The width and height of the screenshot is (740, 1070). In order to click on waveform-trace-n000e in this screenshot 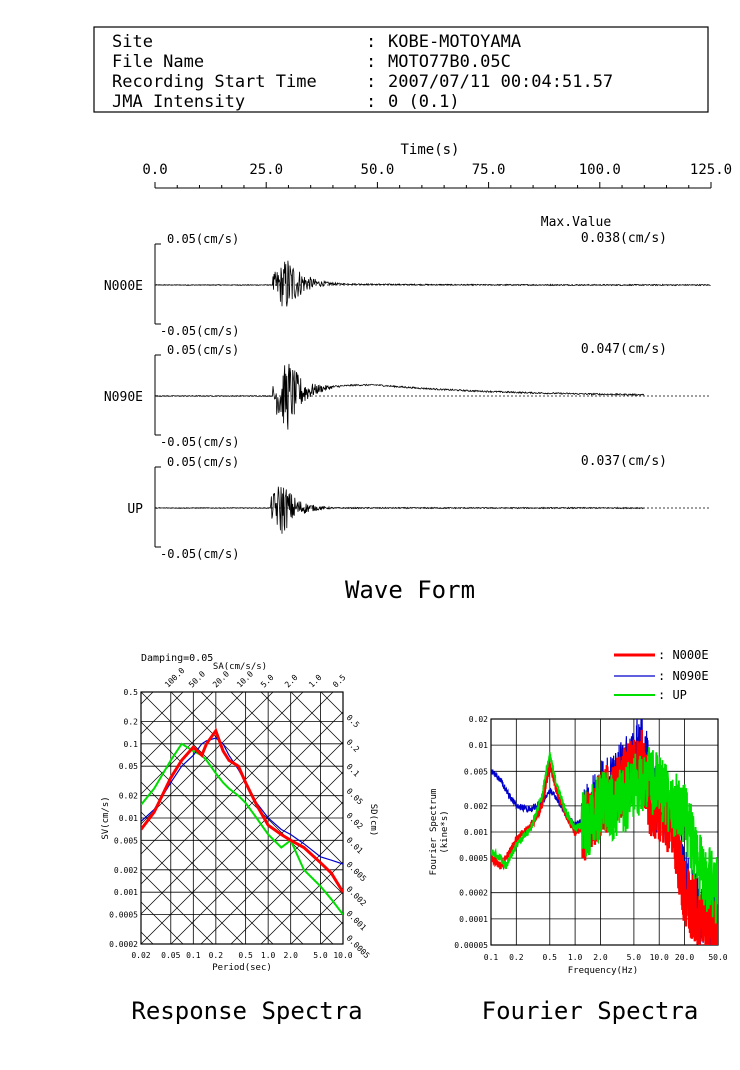, I will do `click(432, 283)`.